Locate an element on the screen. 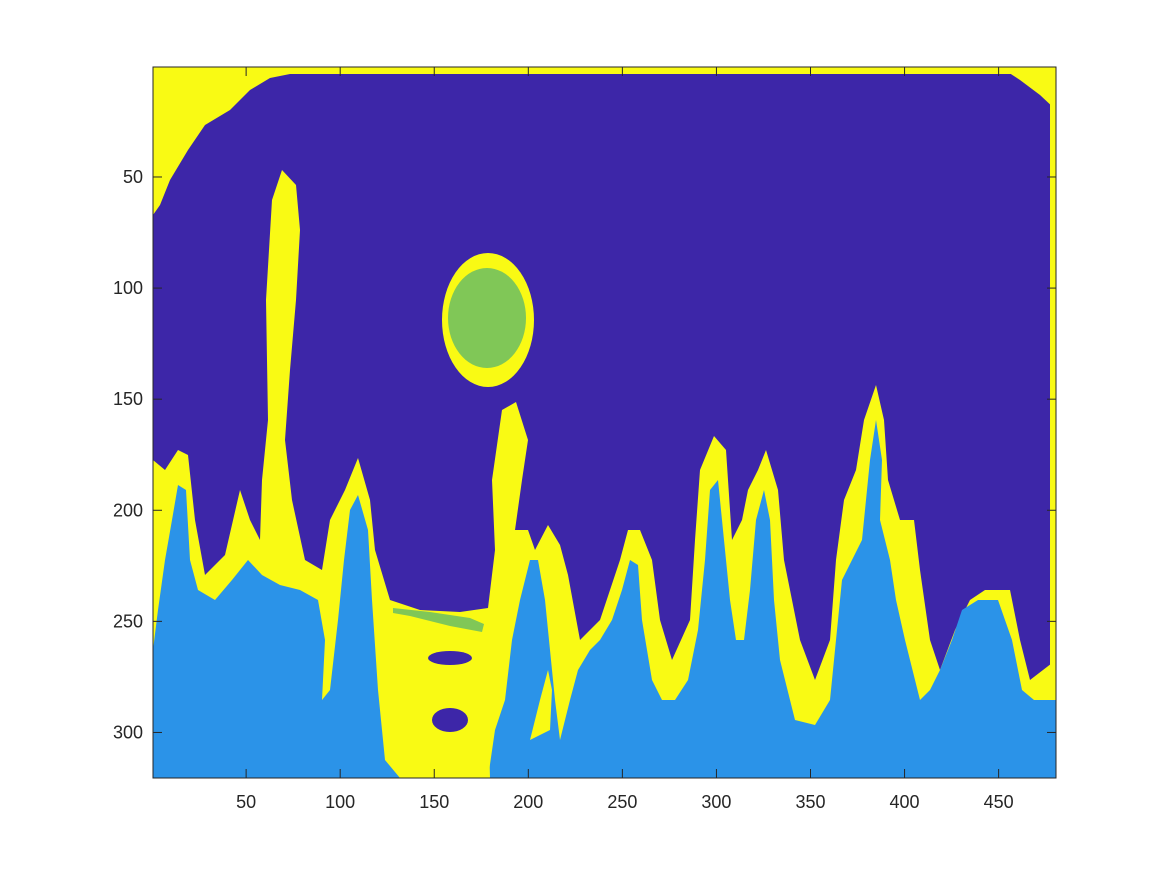 The width and height of the screenshot is (1167, 875). region-hole-a is located at coordinates (450, 658).